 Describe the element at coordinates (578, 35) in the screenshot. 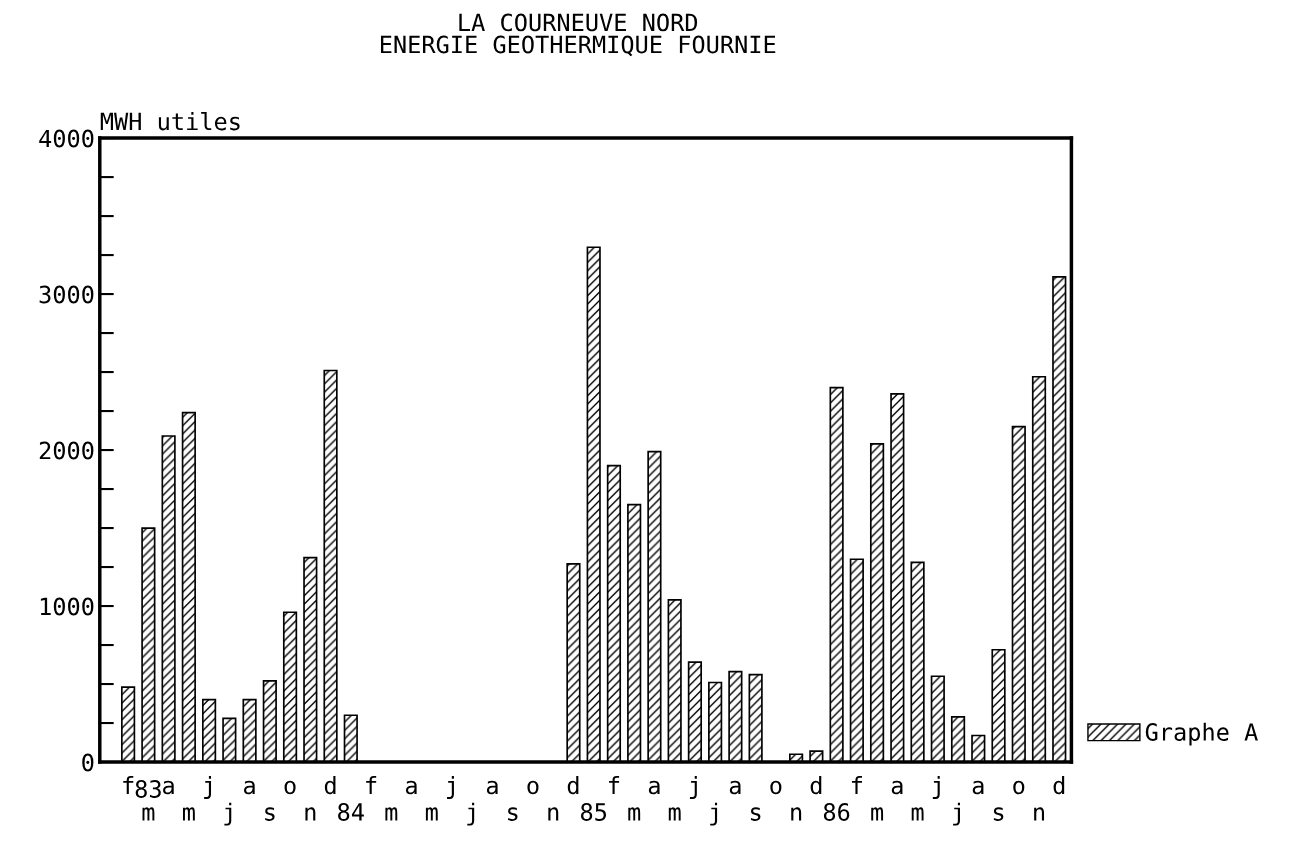

I see `chart-title: LA COURNEUVE NORD ENERGIE GEOTHERMIQUE FOURNIE` at that location.